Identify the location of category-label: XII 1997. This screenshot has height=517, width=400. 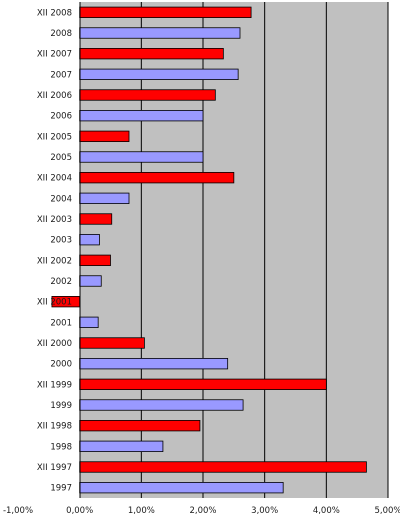
(54, 468).